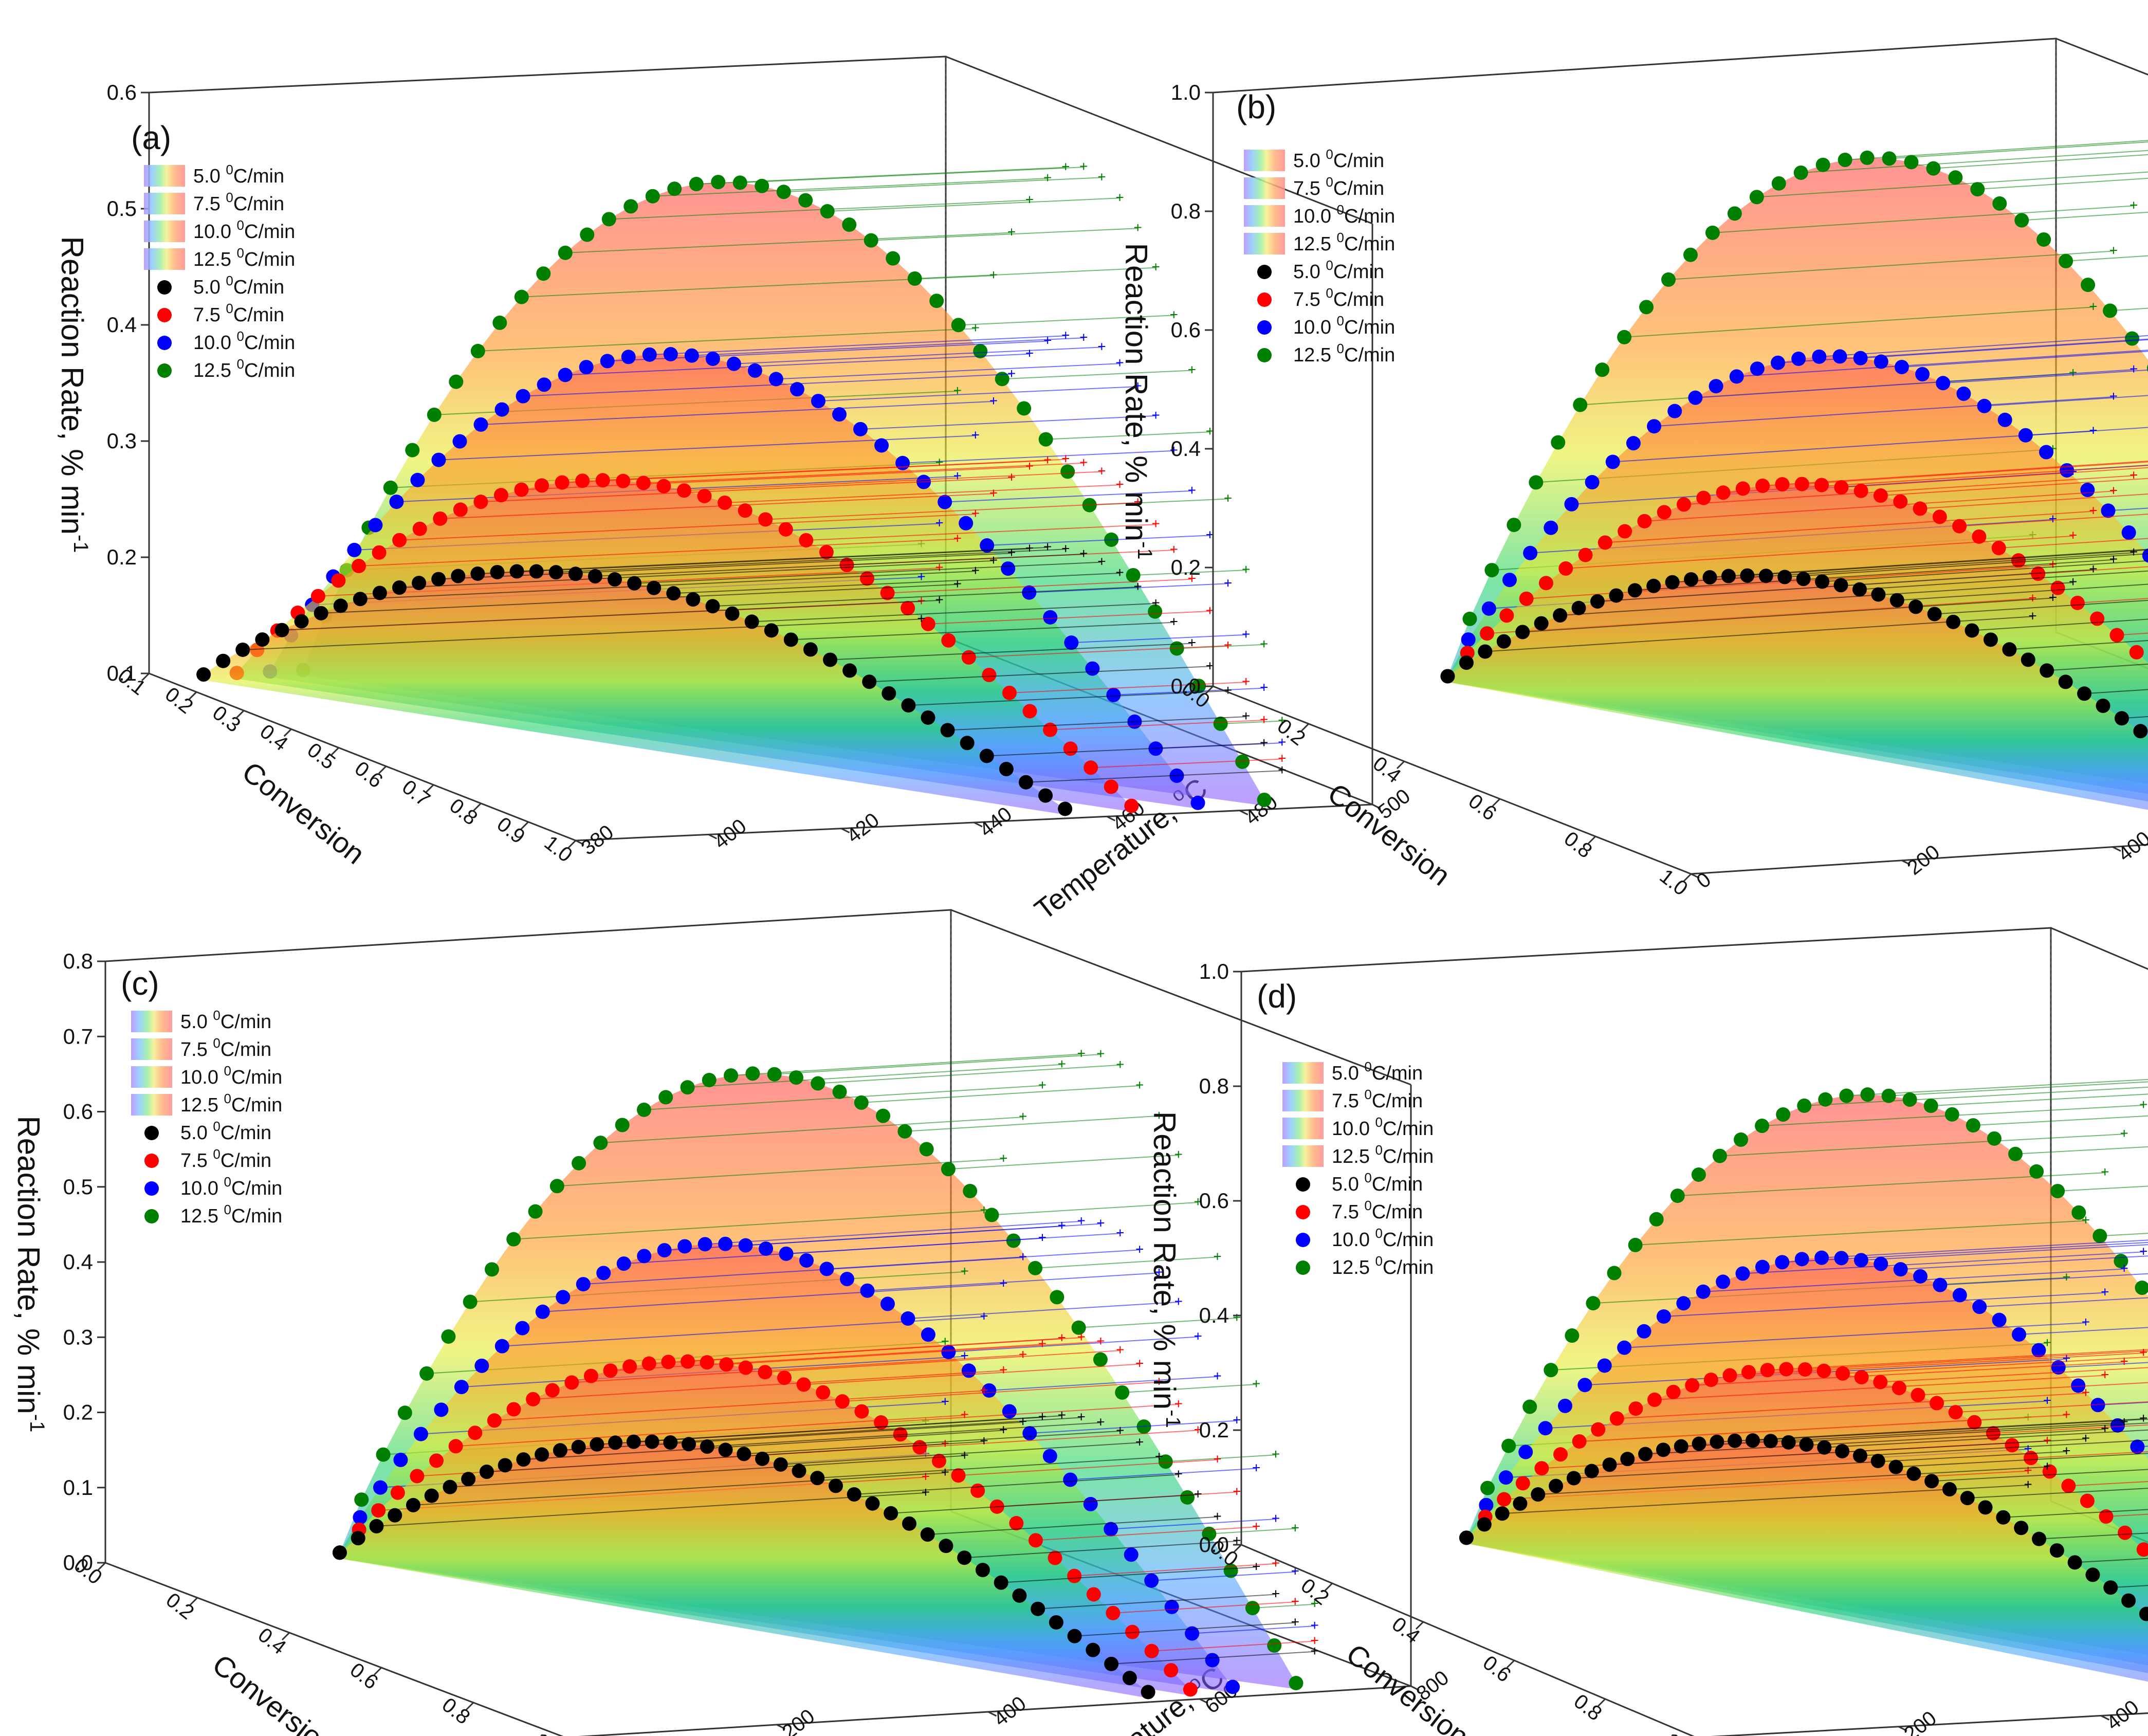 Image resolution: width=2148 pixels, height=1736 pixels. I want to click on z-tick-label: 0.3, so click(78, 1337).